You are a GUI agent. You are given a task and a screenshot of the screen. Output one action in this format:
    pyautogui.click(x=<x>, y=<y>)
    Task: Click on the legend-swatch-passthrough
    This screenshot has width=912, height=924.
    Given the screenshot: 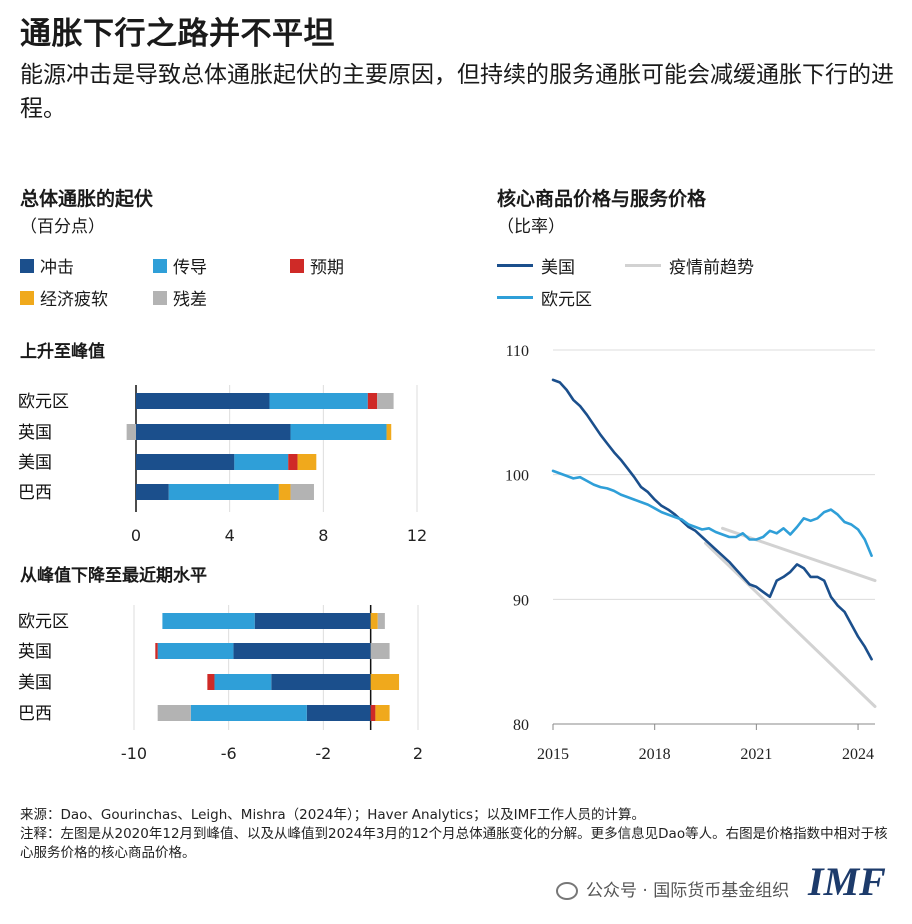 What is the action you would take?
    pyautogui.click(x=160, y=265)
    